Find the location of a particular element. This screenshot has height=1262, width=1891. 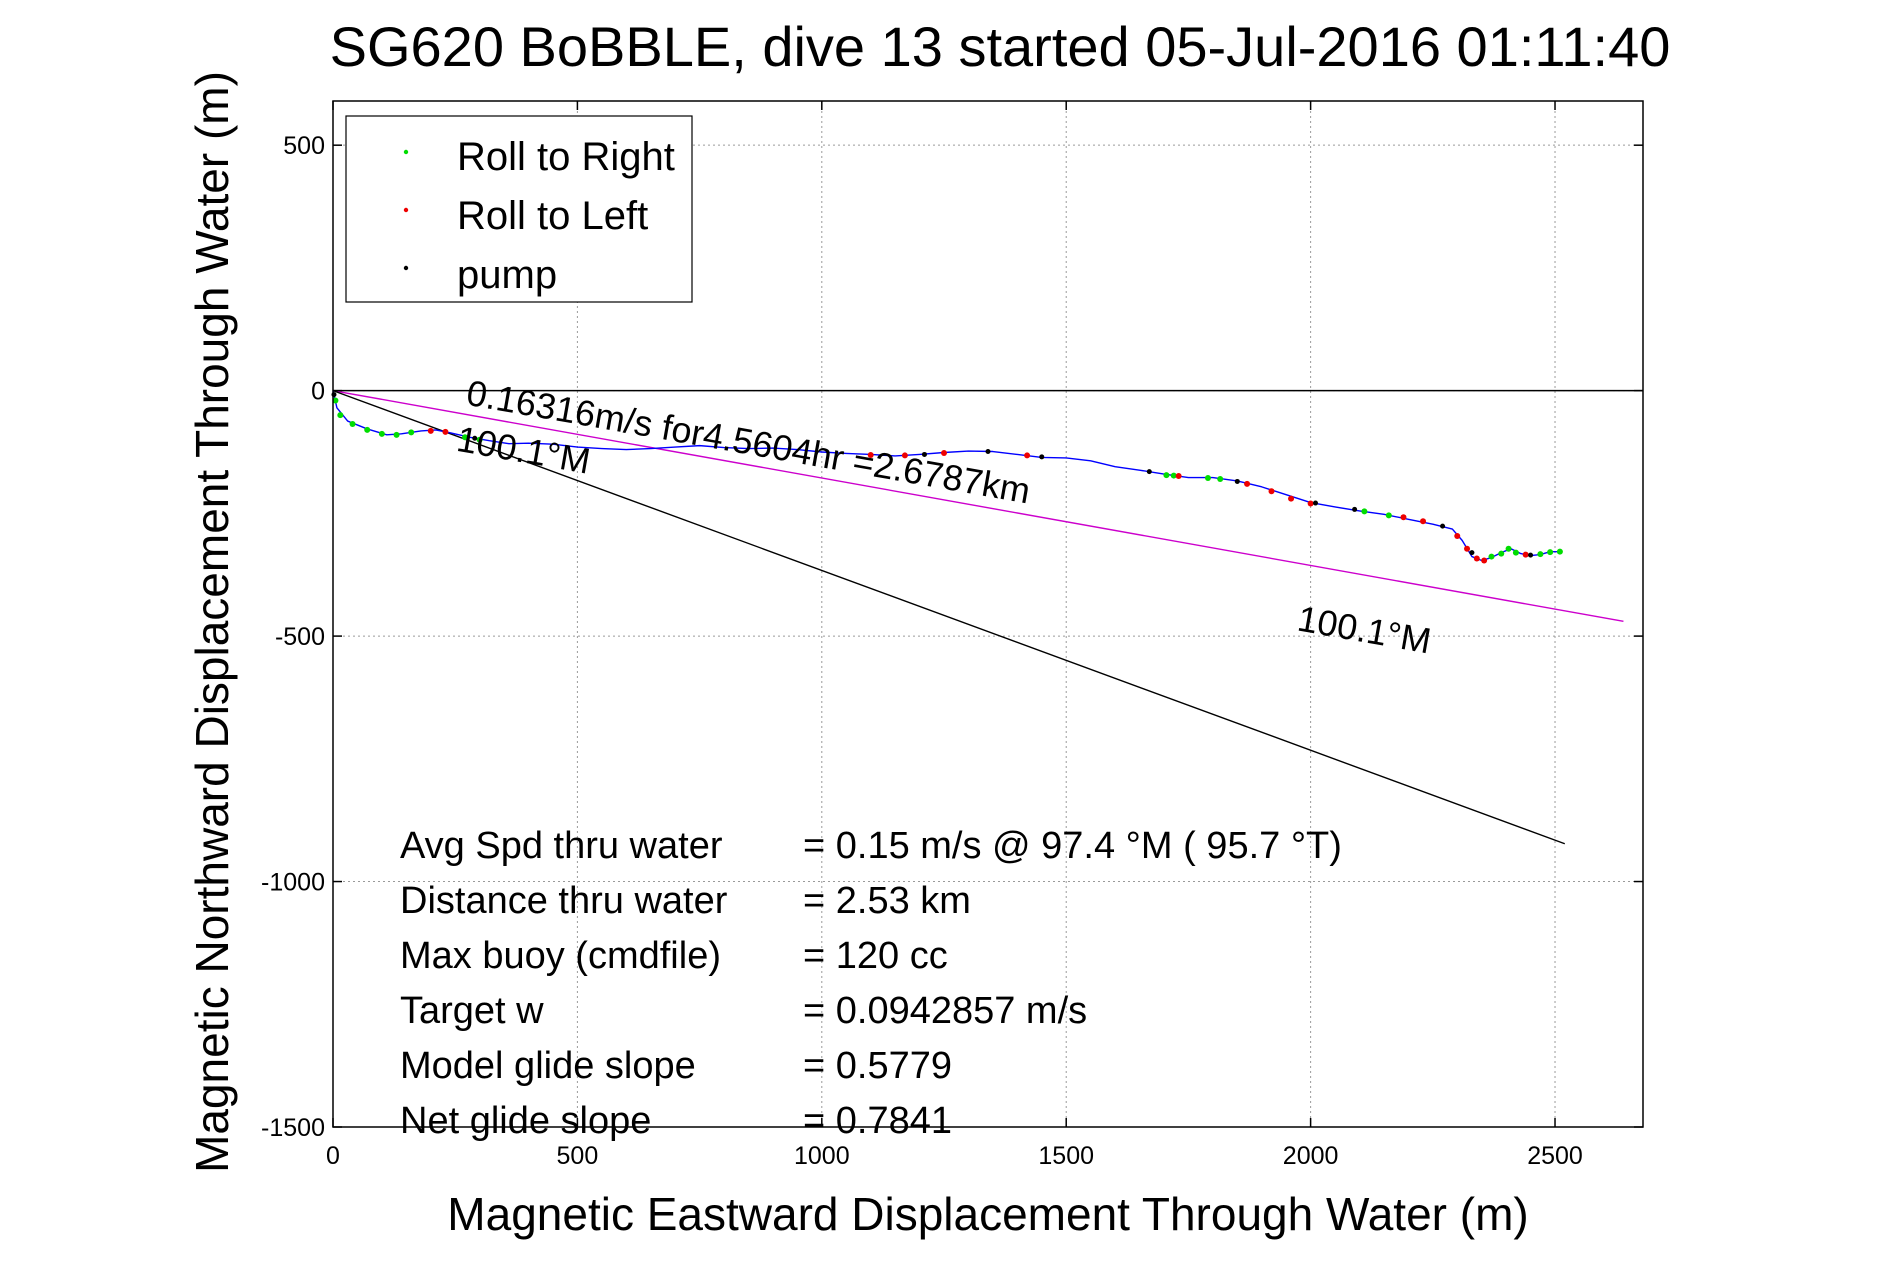

y-tick-label: 500 is located at coordinates (304, 146).